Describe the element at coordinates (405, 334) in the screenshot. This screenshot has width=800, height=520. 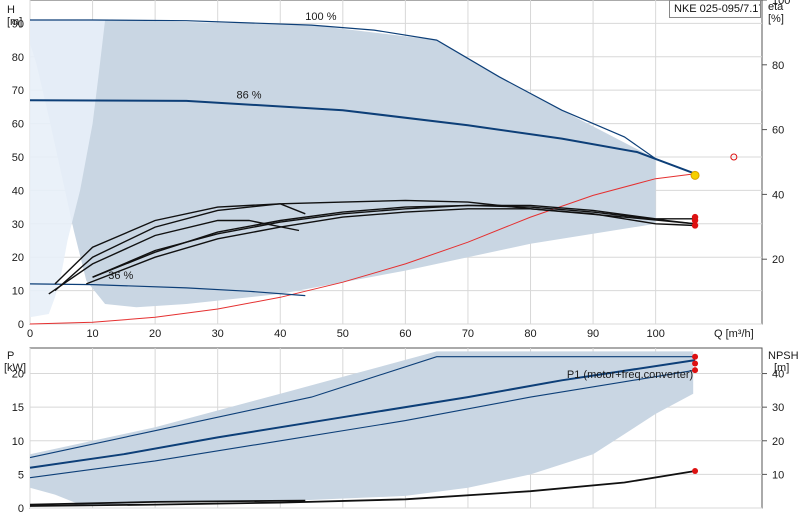
I see `q-x-tick-label: 60` at that location.